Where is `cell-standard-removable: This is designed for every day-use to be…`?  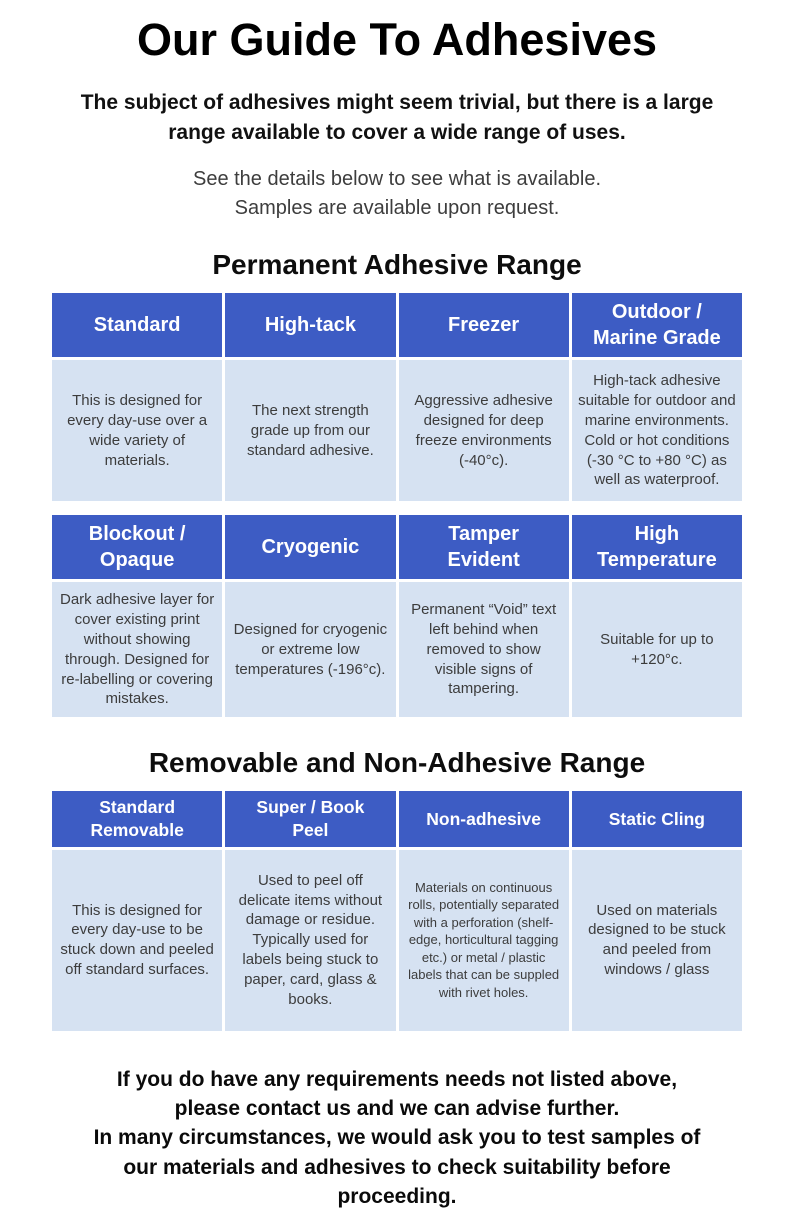
cell-standard-removable: This is designed for every day-use to be… is located at coordinates (137, 940).